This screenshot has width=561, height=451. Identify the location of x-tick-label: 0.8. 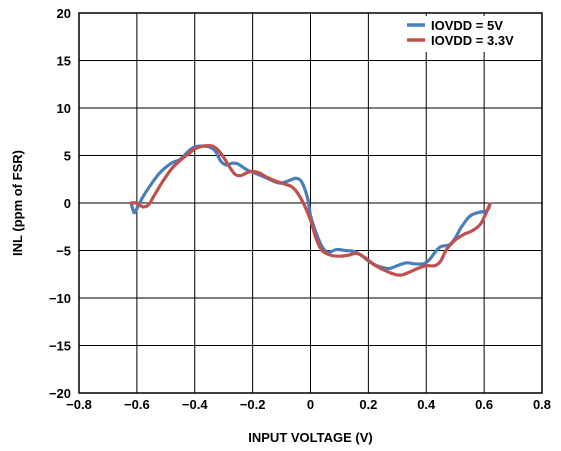
(542, 404).